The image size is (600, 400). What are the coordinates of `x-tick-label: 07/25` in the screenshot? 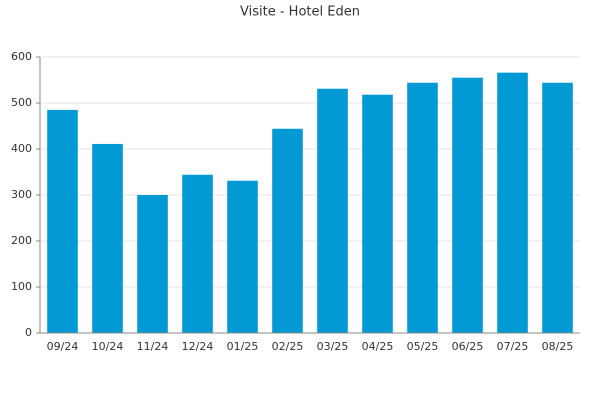 It's located at (513, 346).